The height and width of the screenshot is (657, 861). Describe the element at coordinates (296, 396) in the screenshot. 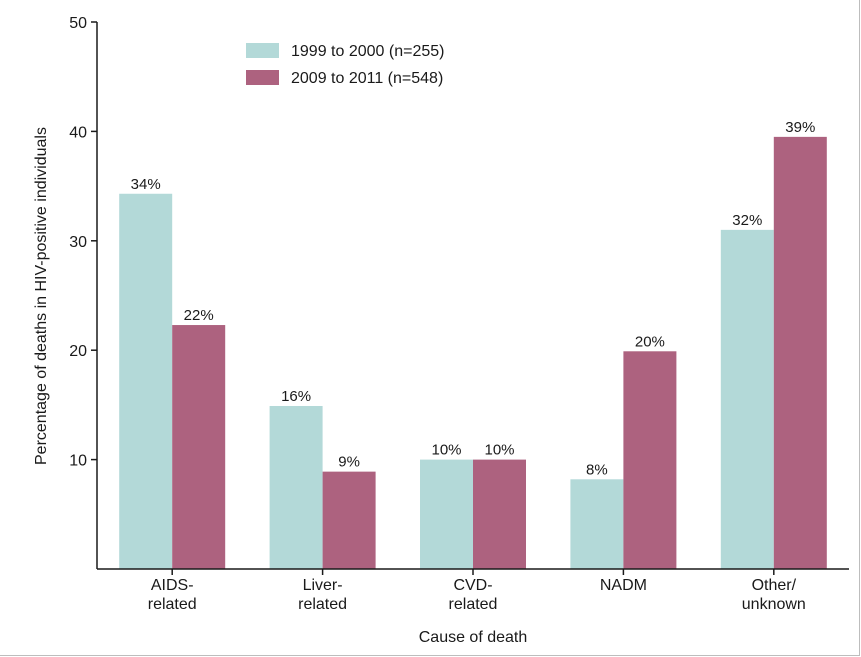

I see `bar-label-1-2: 16%` at that location.